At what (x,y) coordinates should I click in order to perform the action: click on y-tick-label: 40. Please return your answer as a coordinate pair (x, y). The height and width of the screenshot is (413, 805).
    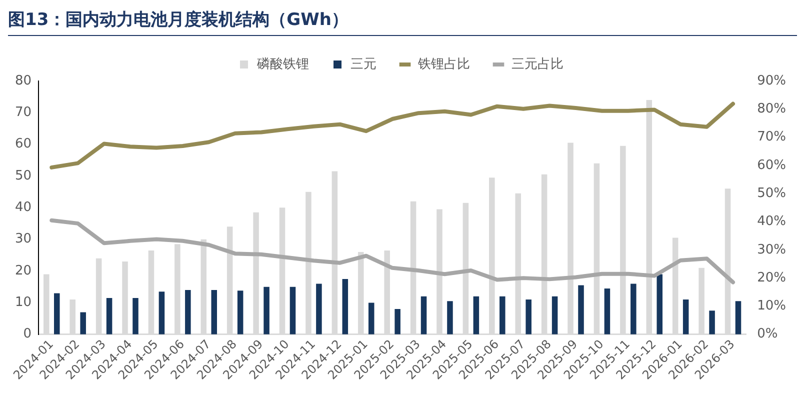
    Looking at the image, I should click on (23, 208).